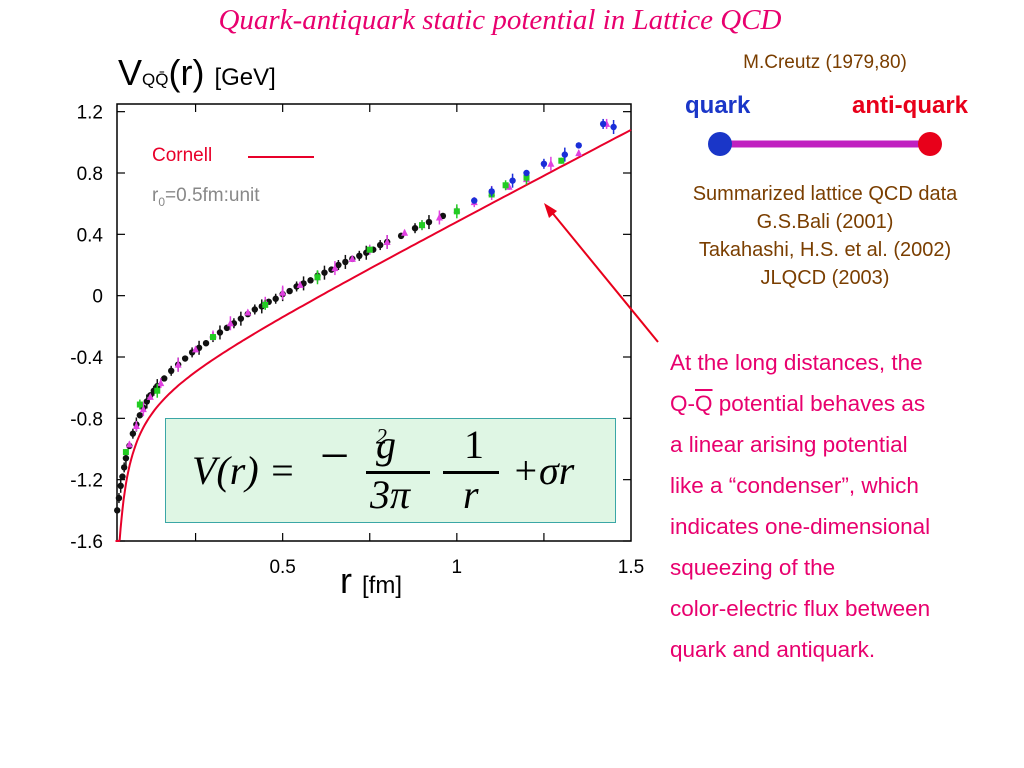 Image resolution: width=1024 pixels, height=768 pixels. I want to click on pointer-arrow, so click(601, 273).